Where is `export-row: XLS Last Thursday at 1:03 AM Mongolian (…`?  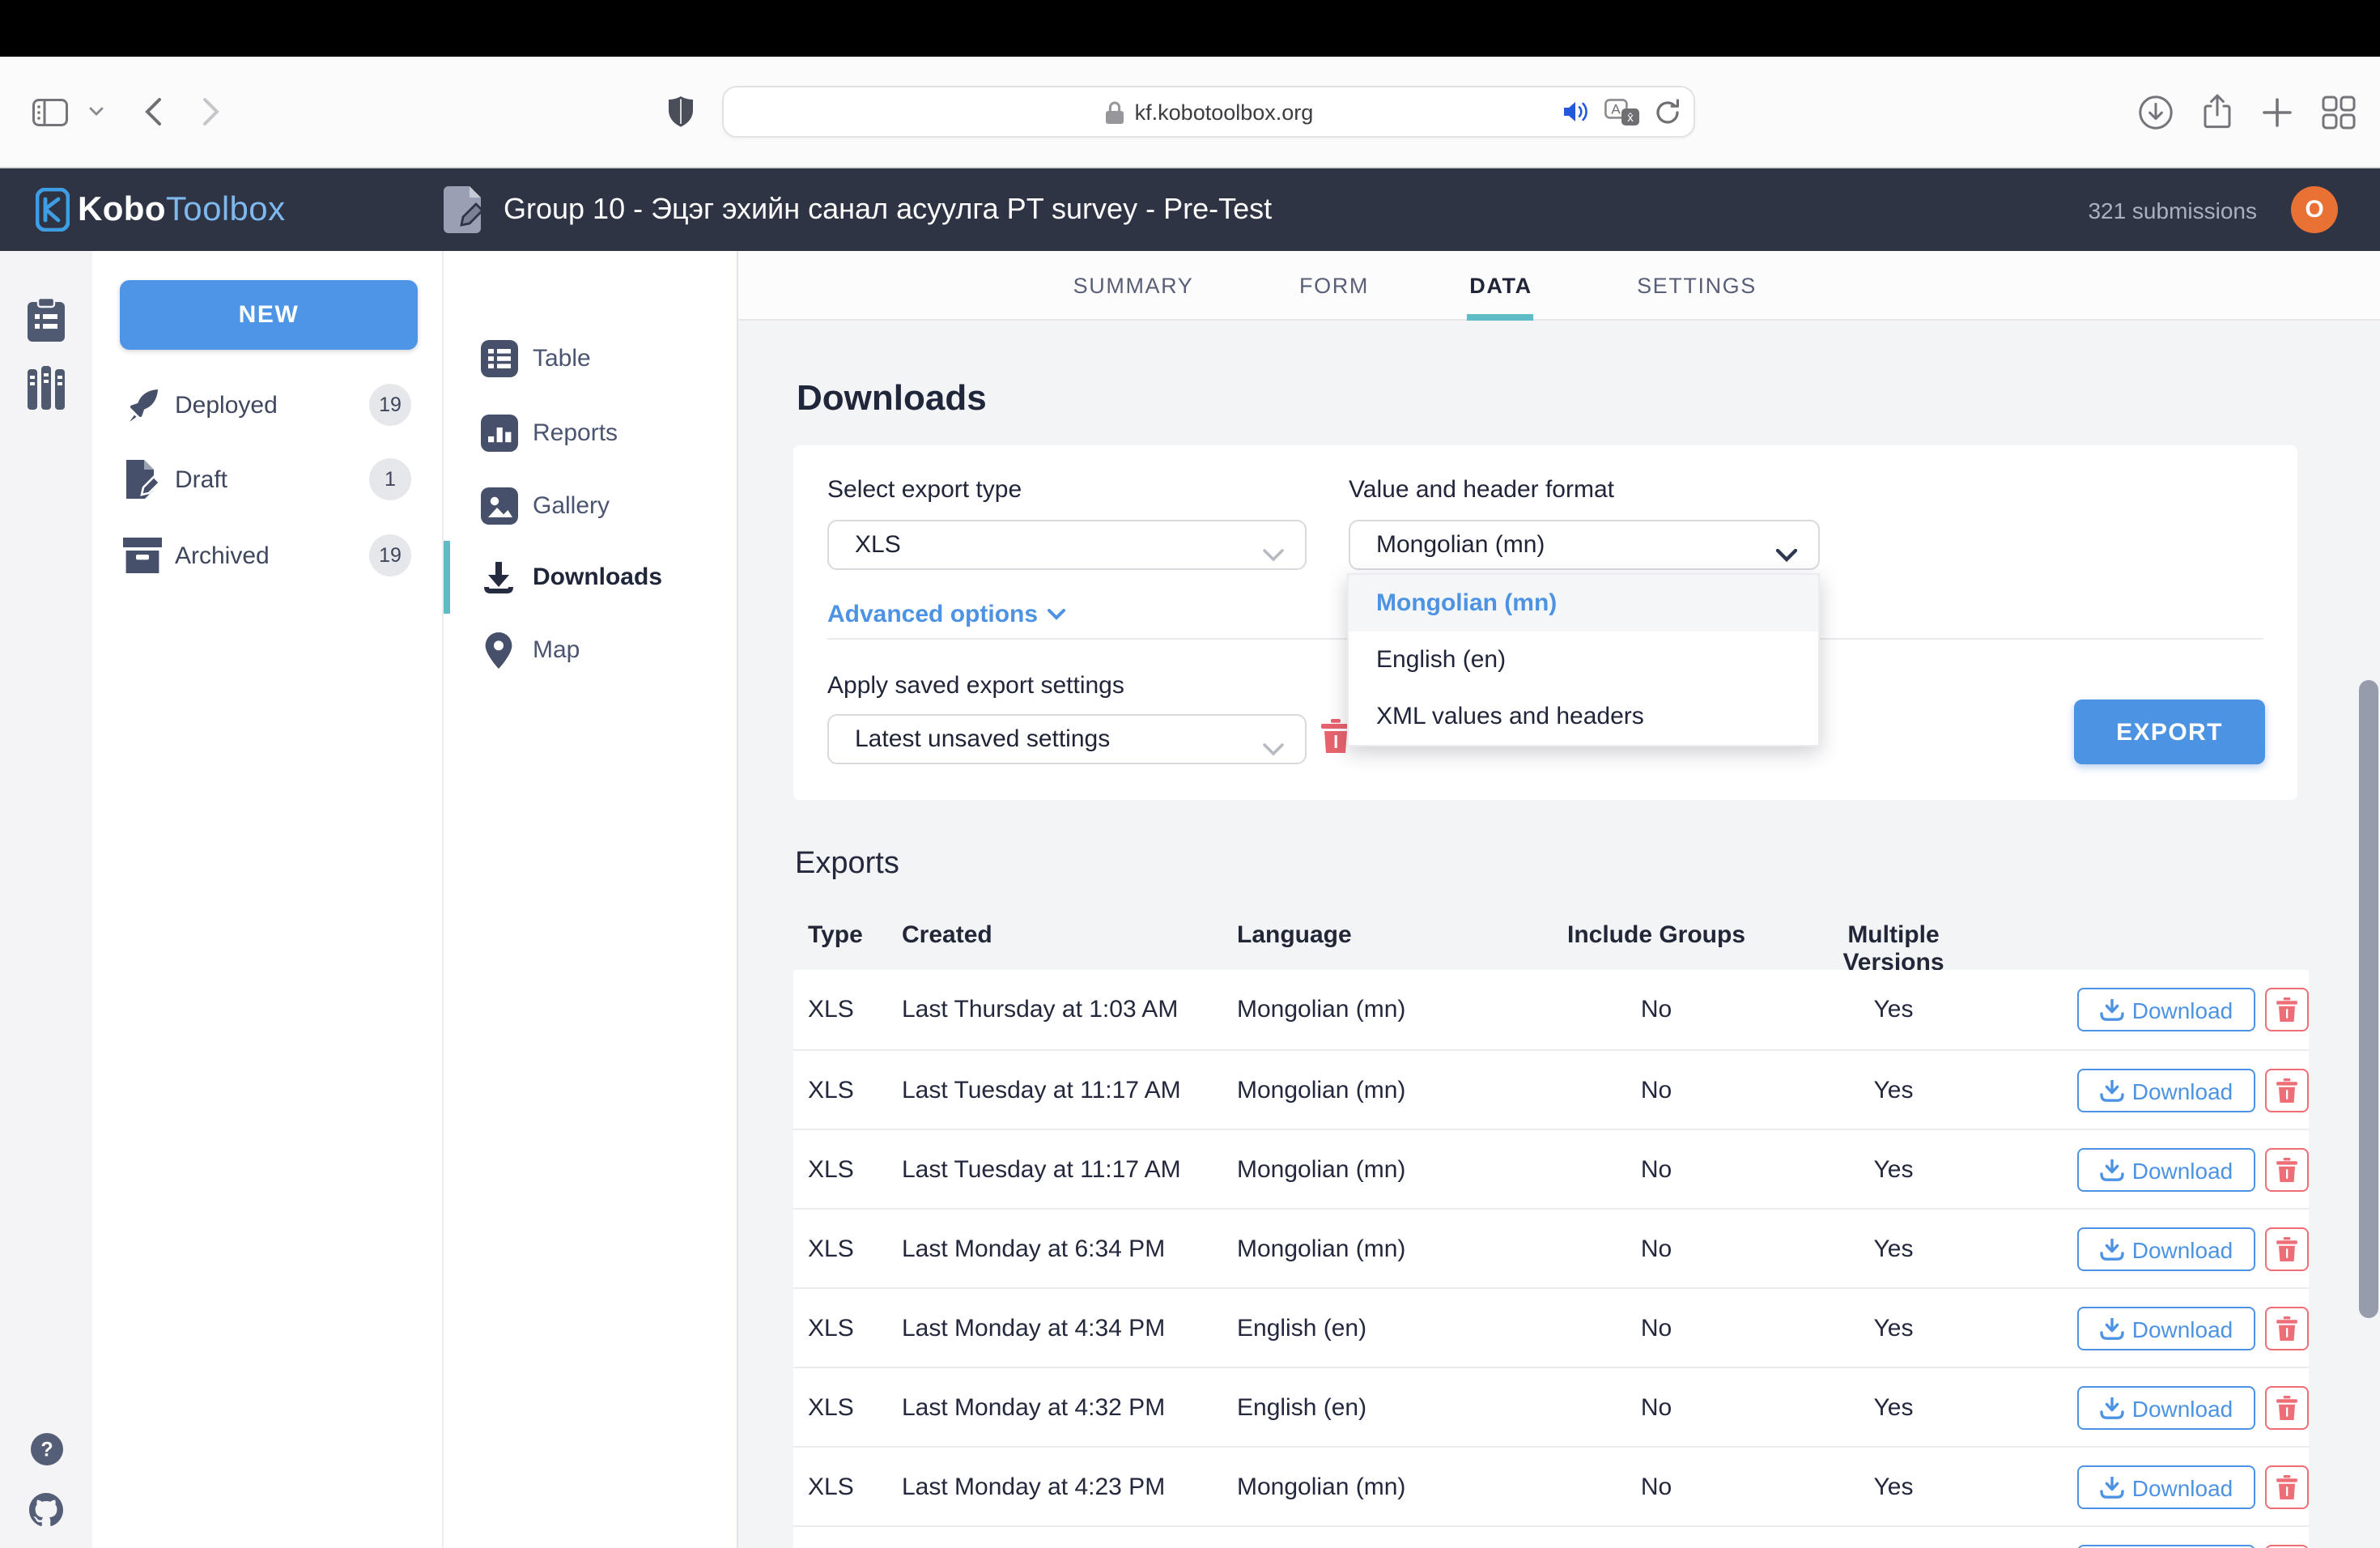
export-row: XLS Last Thursday at 1:03 AM Mongolian (… is located at coordinates (1551, 1010).